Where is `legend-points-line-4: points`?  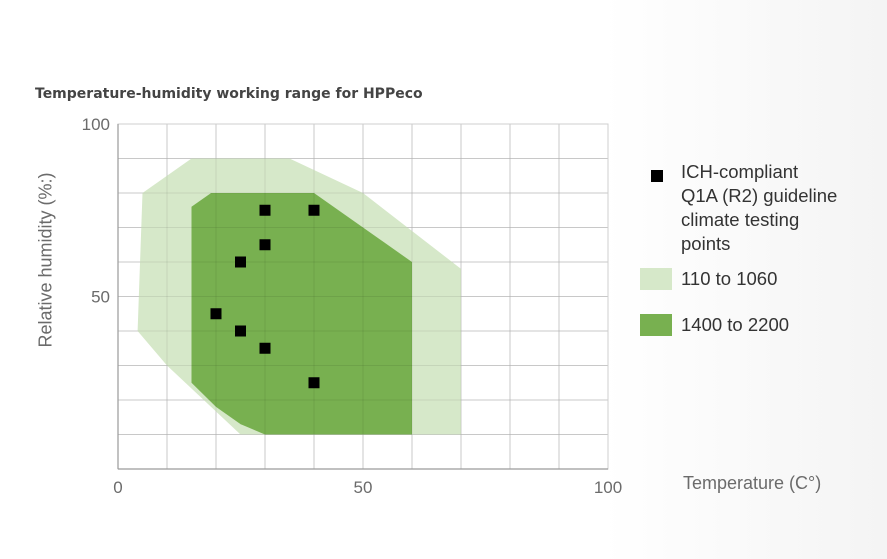 legend-points-line-4: points is located at coordinates (706, 243).